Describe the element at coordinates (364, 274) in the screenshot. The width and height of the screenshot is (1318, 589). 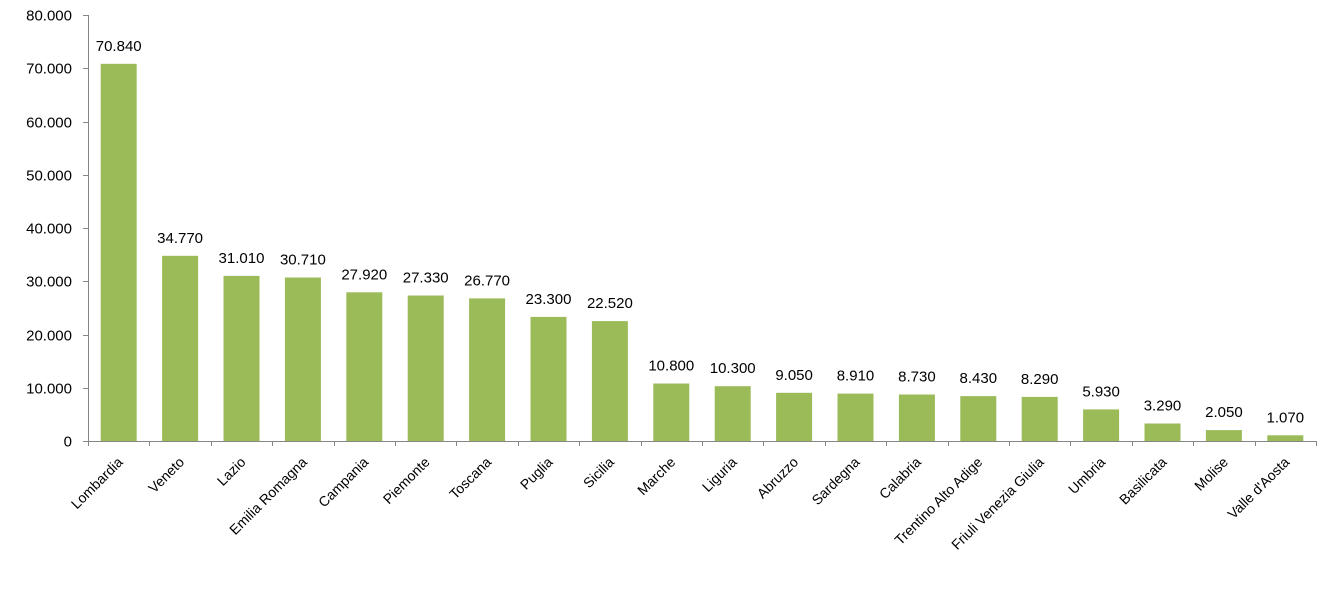
I see `data-label: 27.920` at that location.